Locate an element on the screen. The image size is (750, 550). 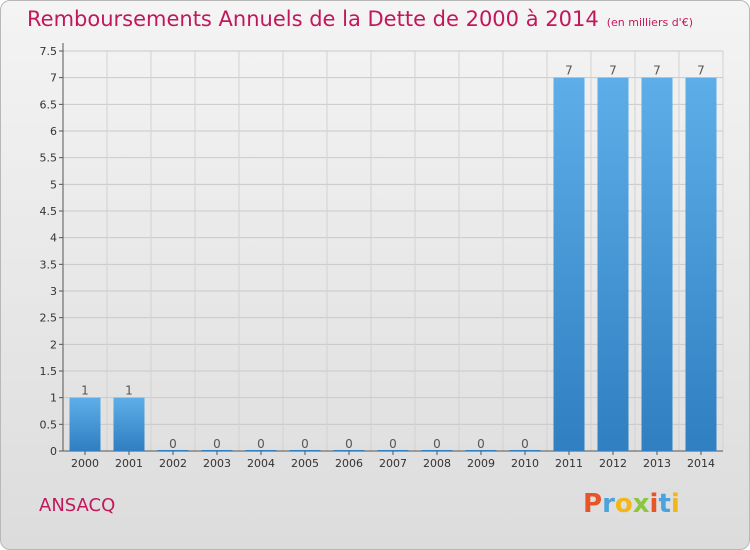
bar-2009 is located at coordinates (481, 450).